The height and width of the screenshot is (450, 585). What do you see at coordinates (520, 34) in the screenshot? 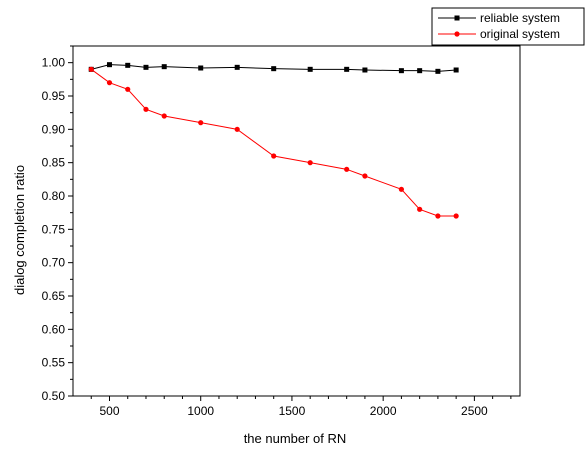
I see `legend-label-2: original system` at bounding box center [520, 34].